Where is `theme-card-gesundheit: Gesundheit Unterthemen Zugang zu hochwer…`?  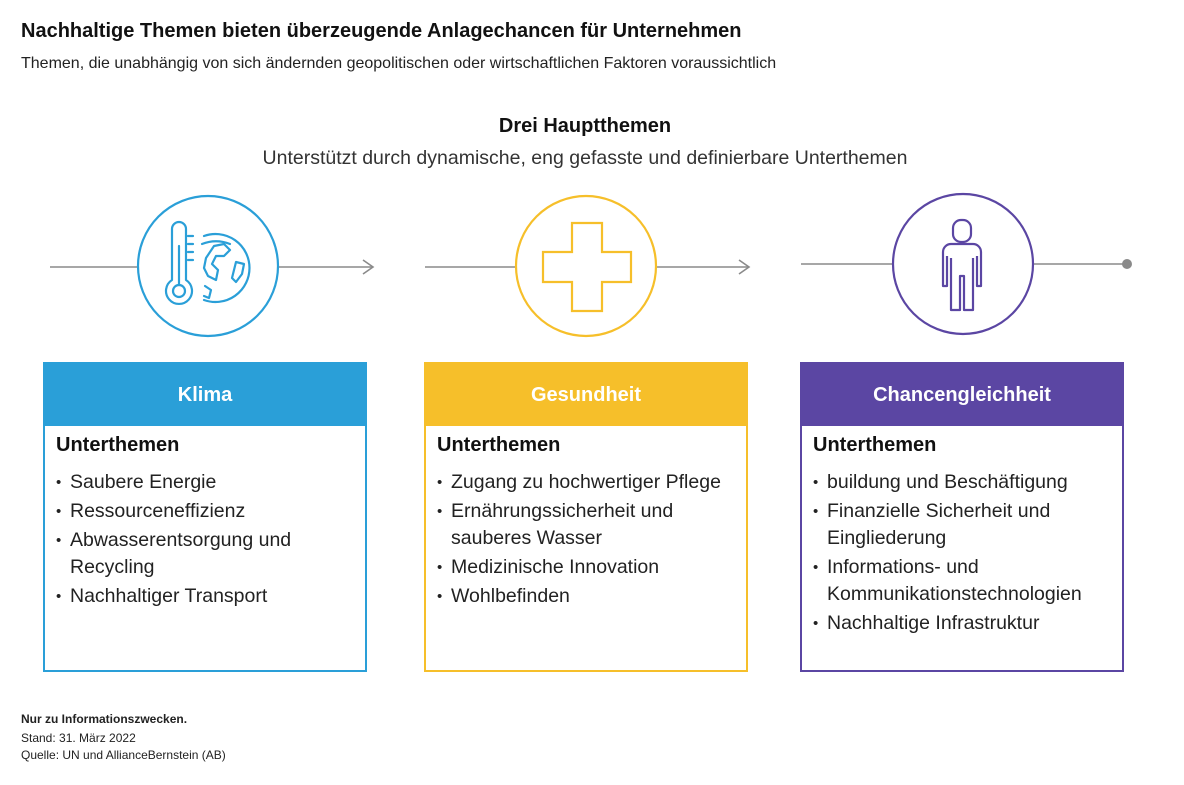
theme-card-gesundheit: Gesundheit Unterthemen Zugang zu hochwer… is located at coordinates (586, 517).